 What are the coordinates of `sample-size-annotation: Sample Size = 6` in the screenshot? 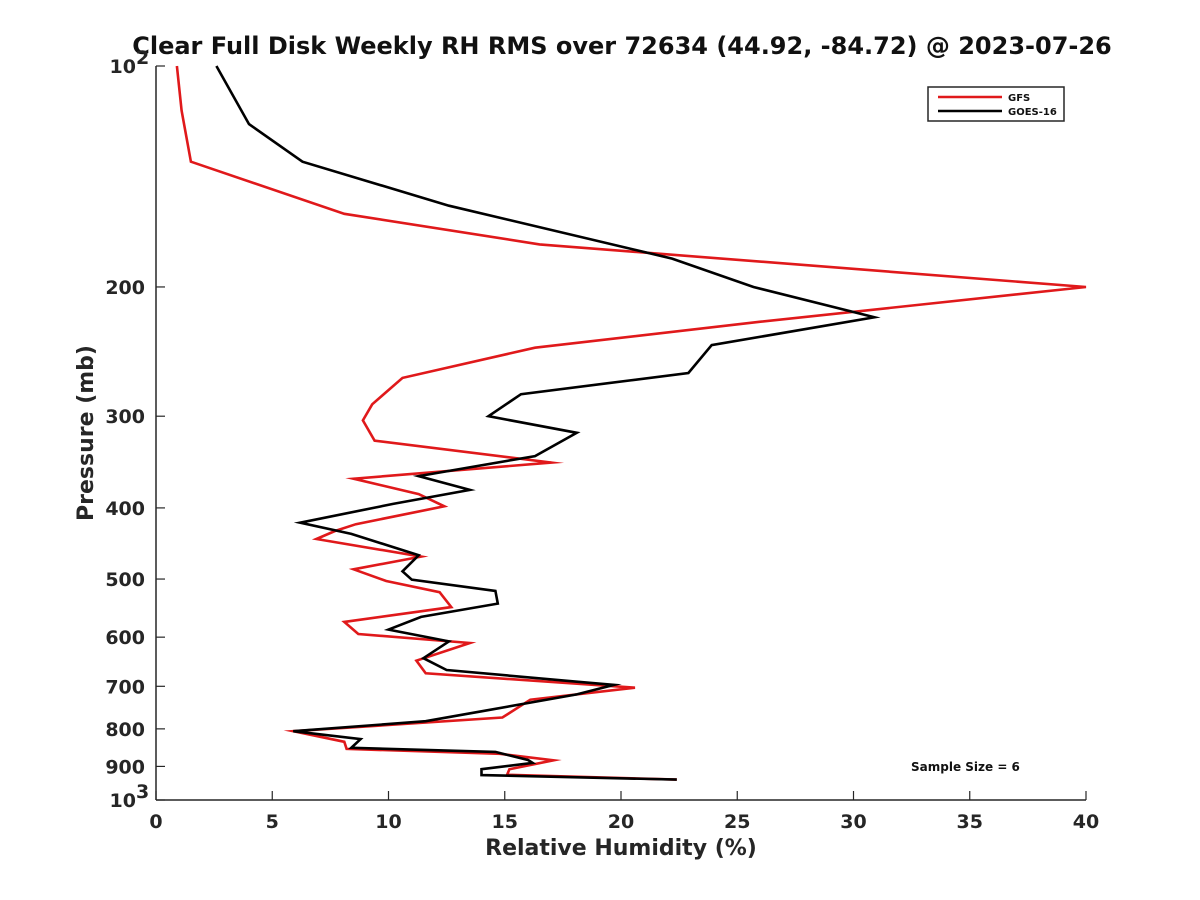 It's located at (965, 767).